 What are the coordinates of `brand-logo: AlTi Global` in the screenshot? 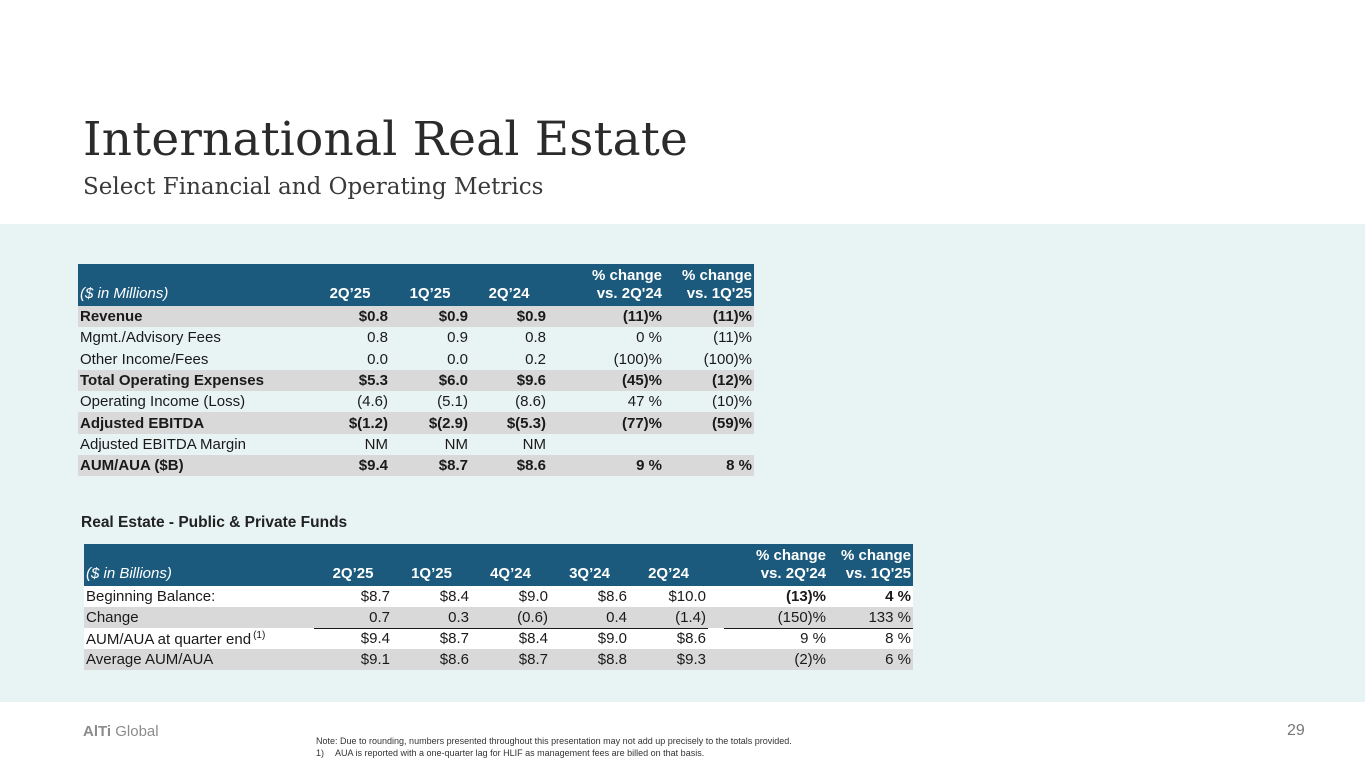 It's located at (121, 731).